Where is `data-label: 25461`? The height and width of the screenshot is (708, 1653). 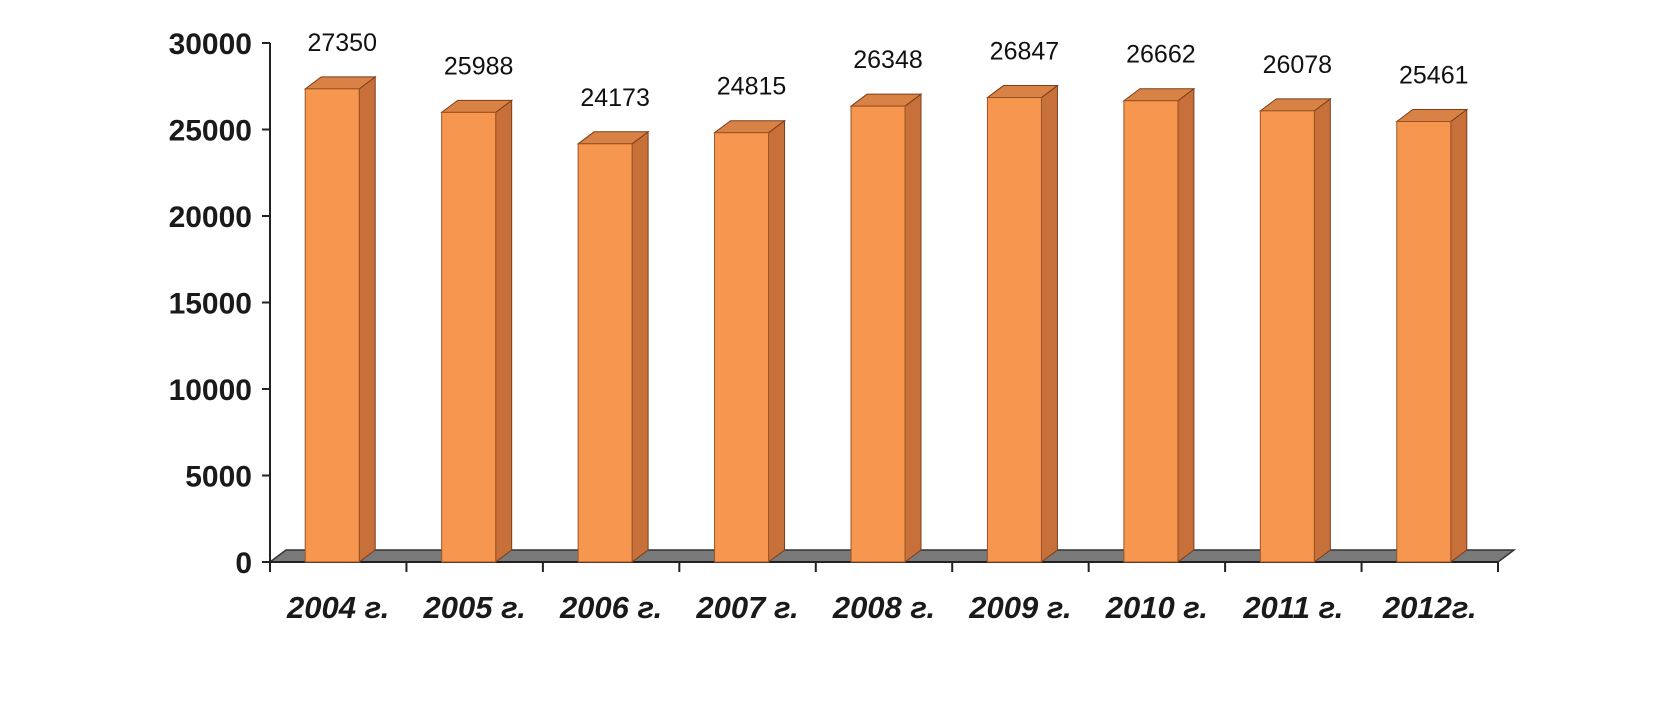 data-label: 25461 is located at coordinates (1434, 76).